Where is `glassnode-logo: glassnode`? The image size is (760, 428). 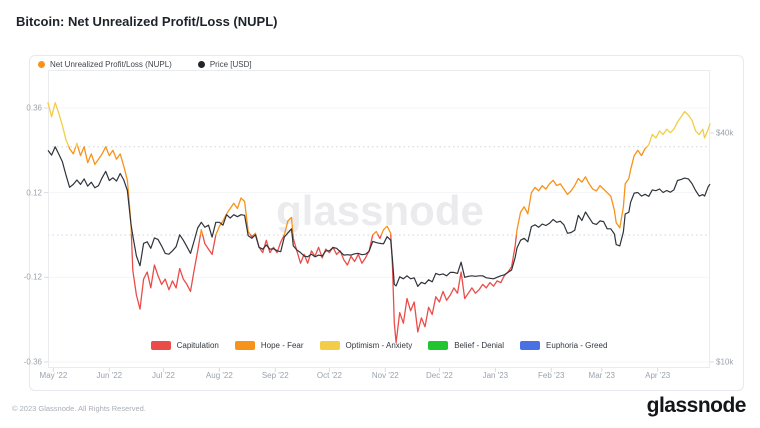 glassnode-logo: glassnode is located at coordinates (696, 405).